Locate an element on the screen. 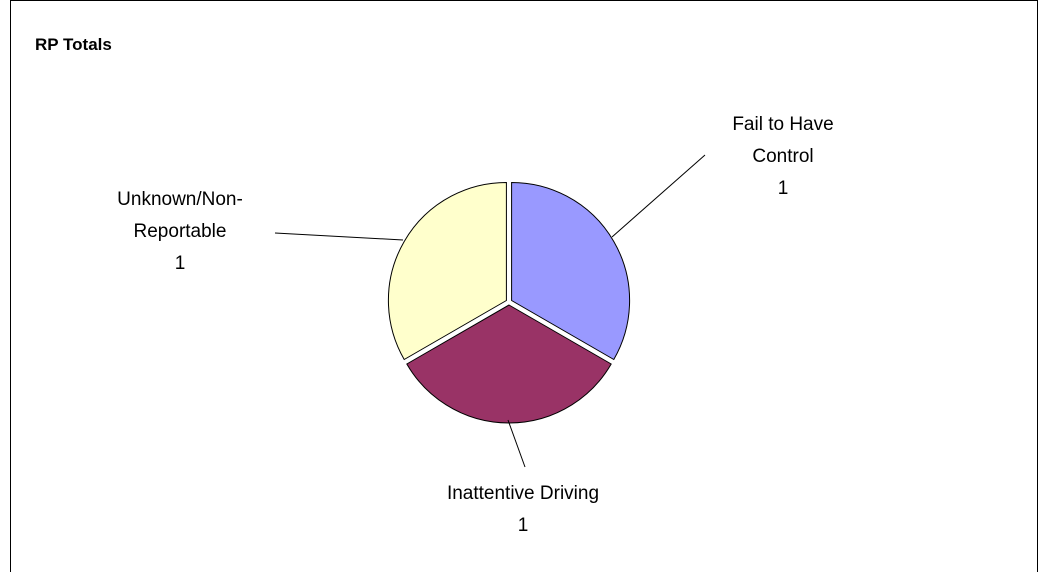 This screenshot has height=572, width=1039. slice-label: Inattentive Driving 1 is located at coordinates (523, 510).